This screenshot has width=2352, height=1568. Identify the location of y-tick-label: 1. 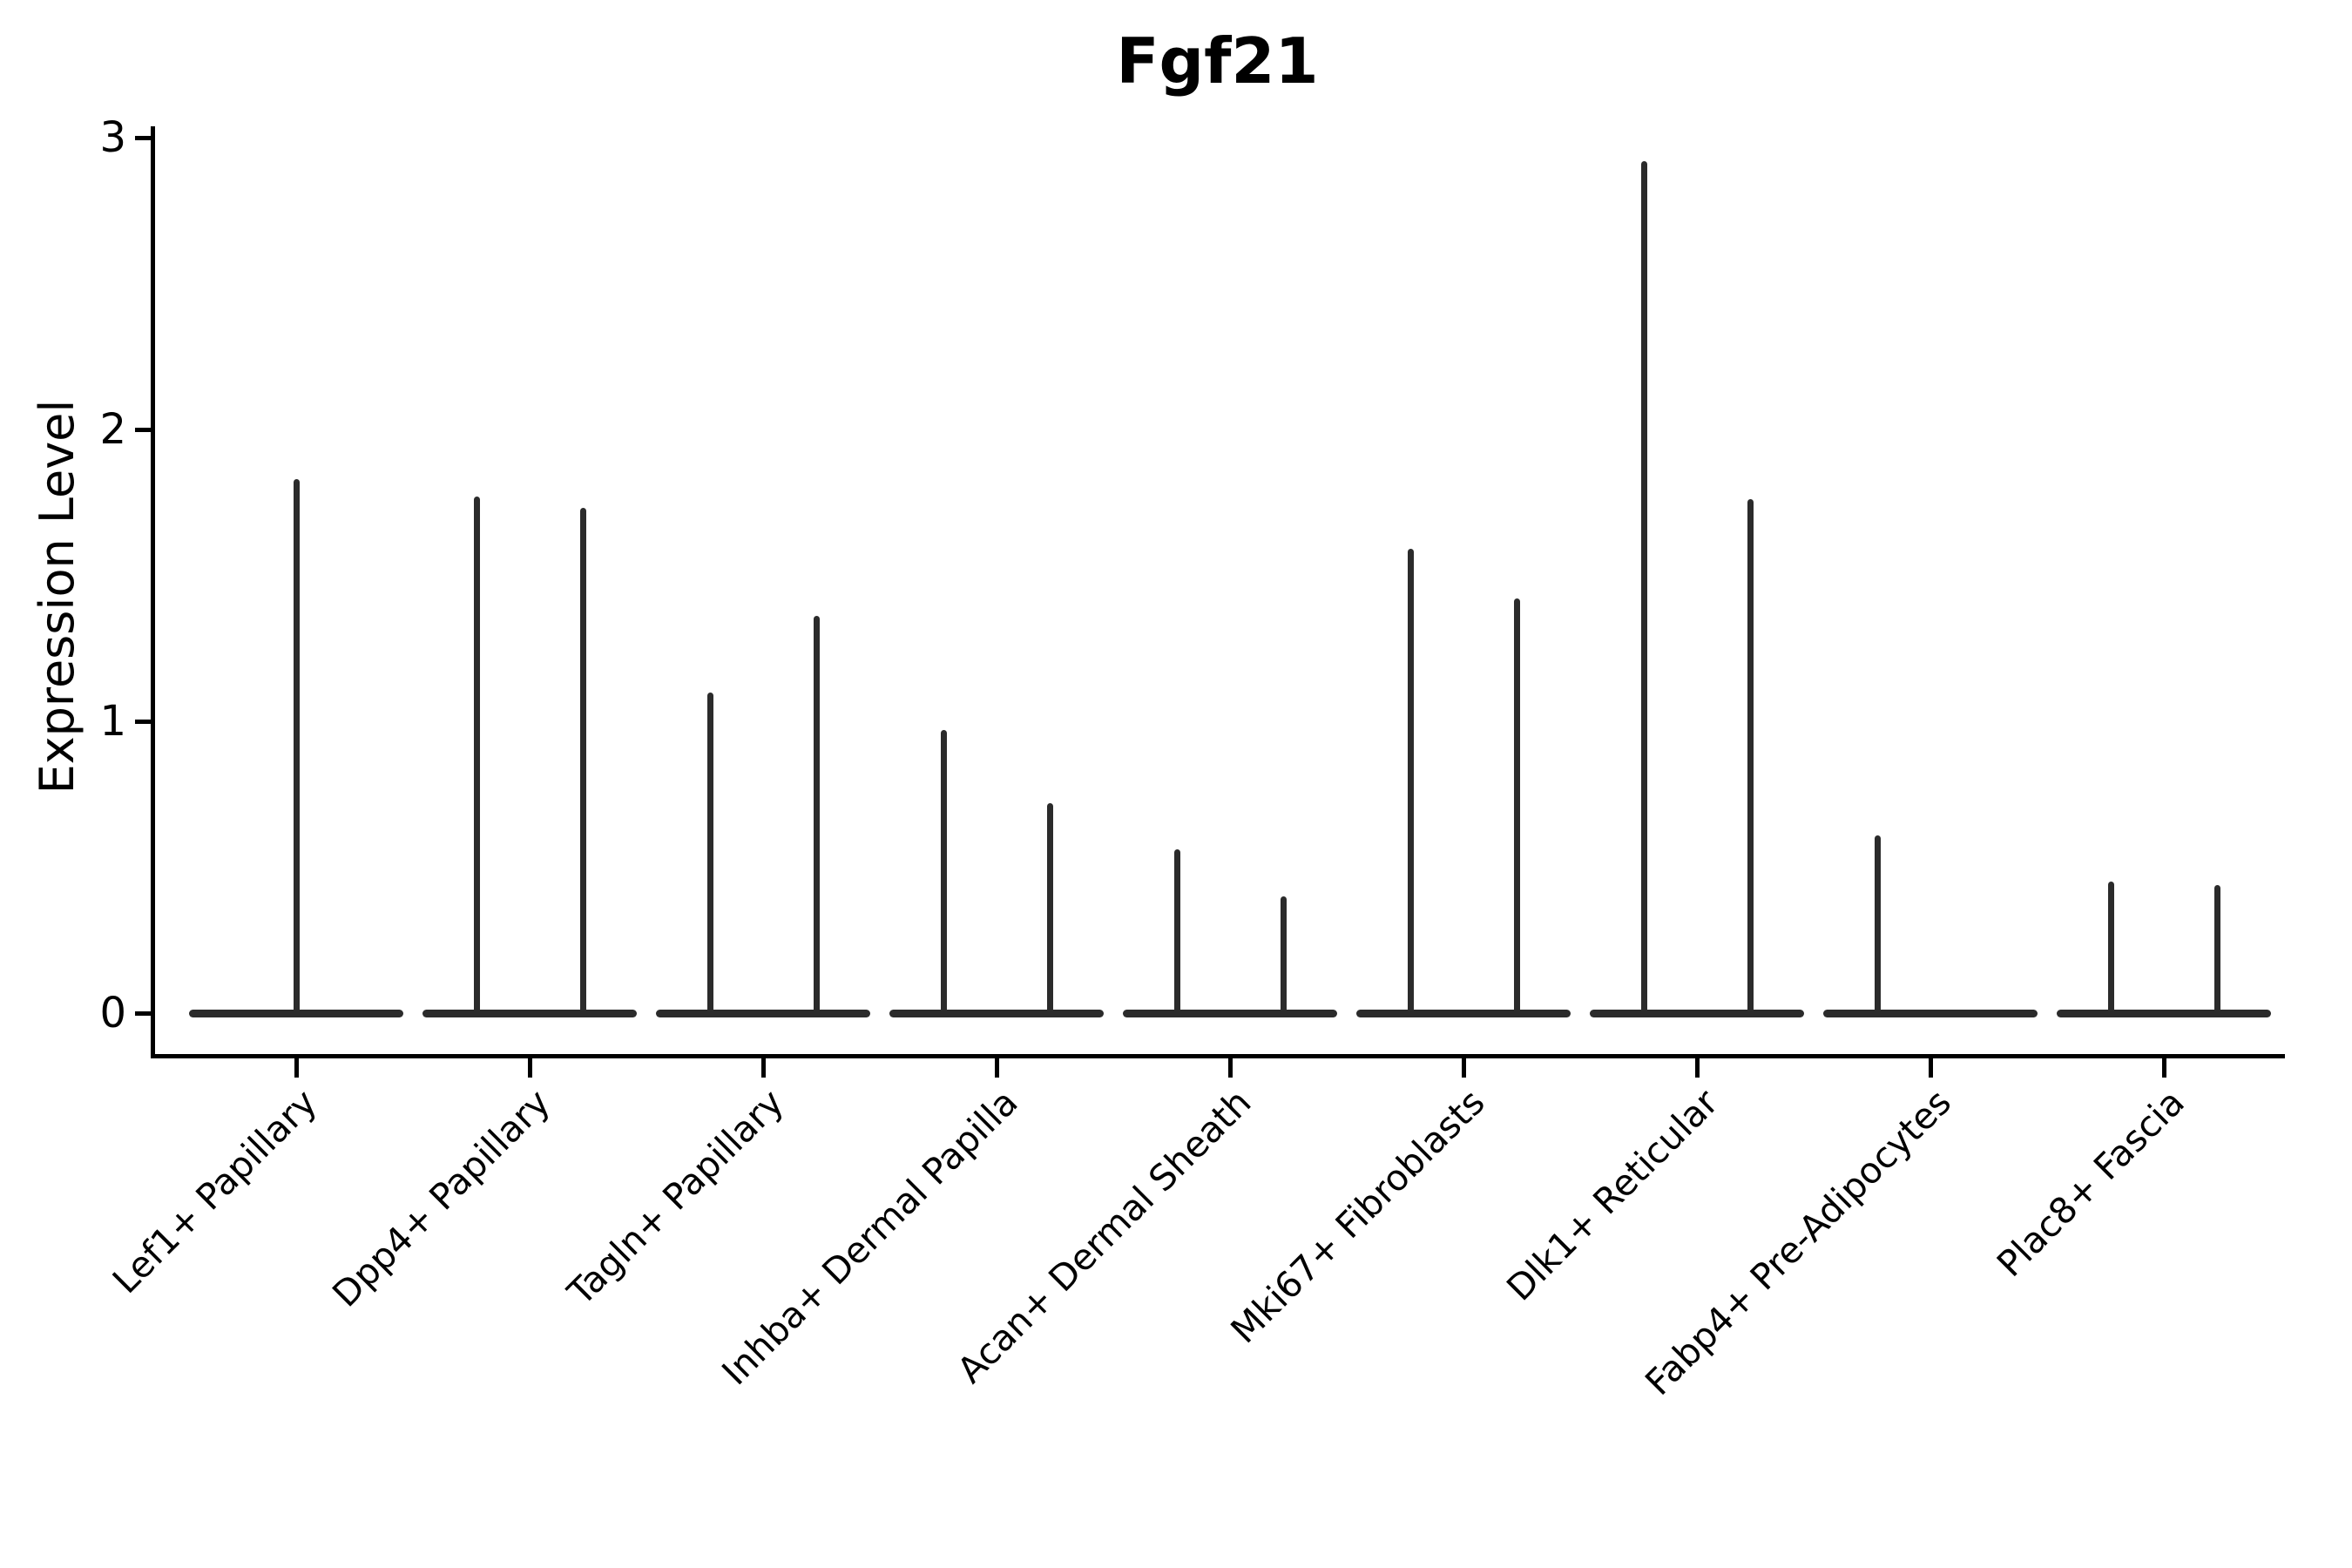
(113, 721).